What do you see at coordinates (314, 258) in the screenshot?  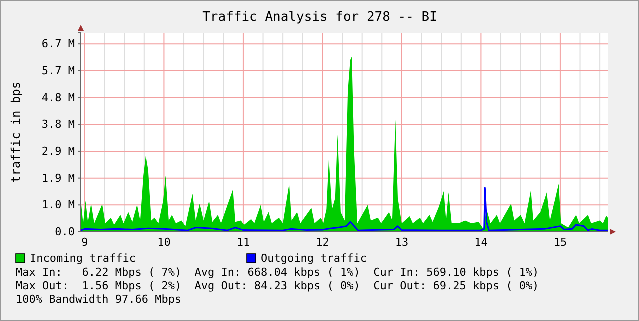 I see `legend-label: Outgoing traffic` at bounding box center [314, 258].